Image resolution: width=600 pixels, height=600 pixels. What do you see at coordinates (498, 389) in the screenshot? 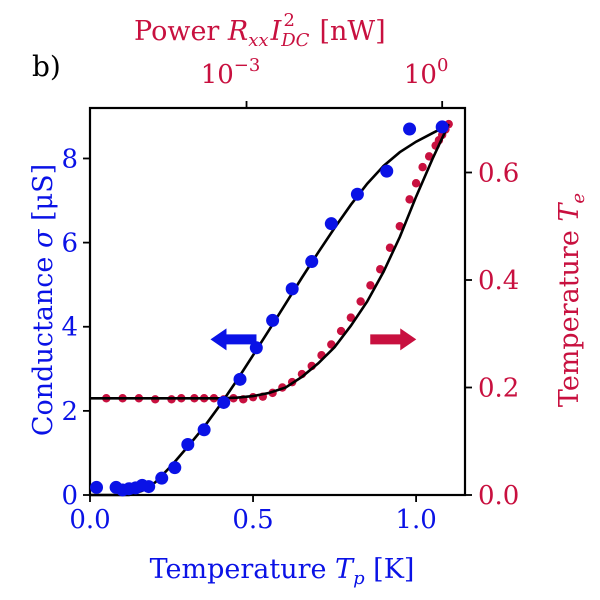
I see `right-tick-label: 0.2` at bounding box center [498, 389].